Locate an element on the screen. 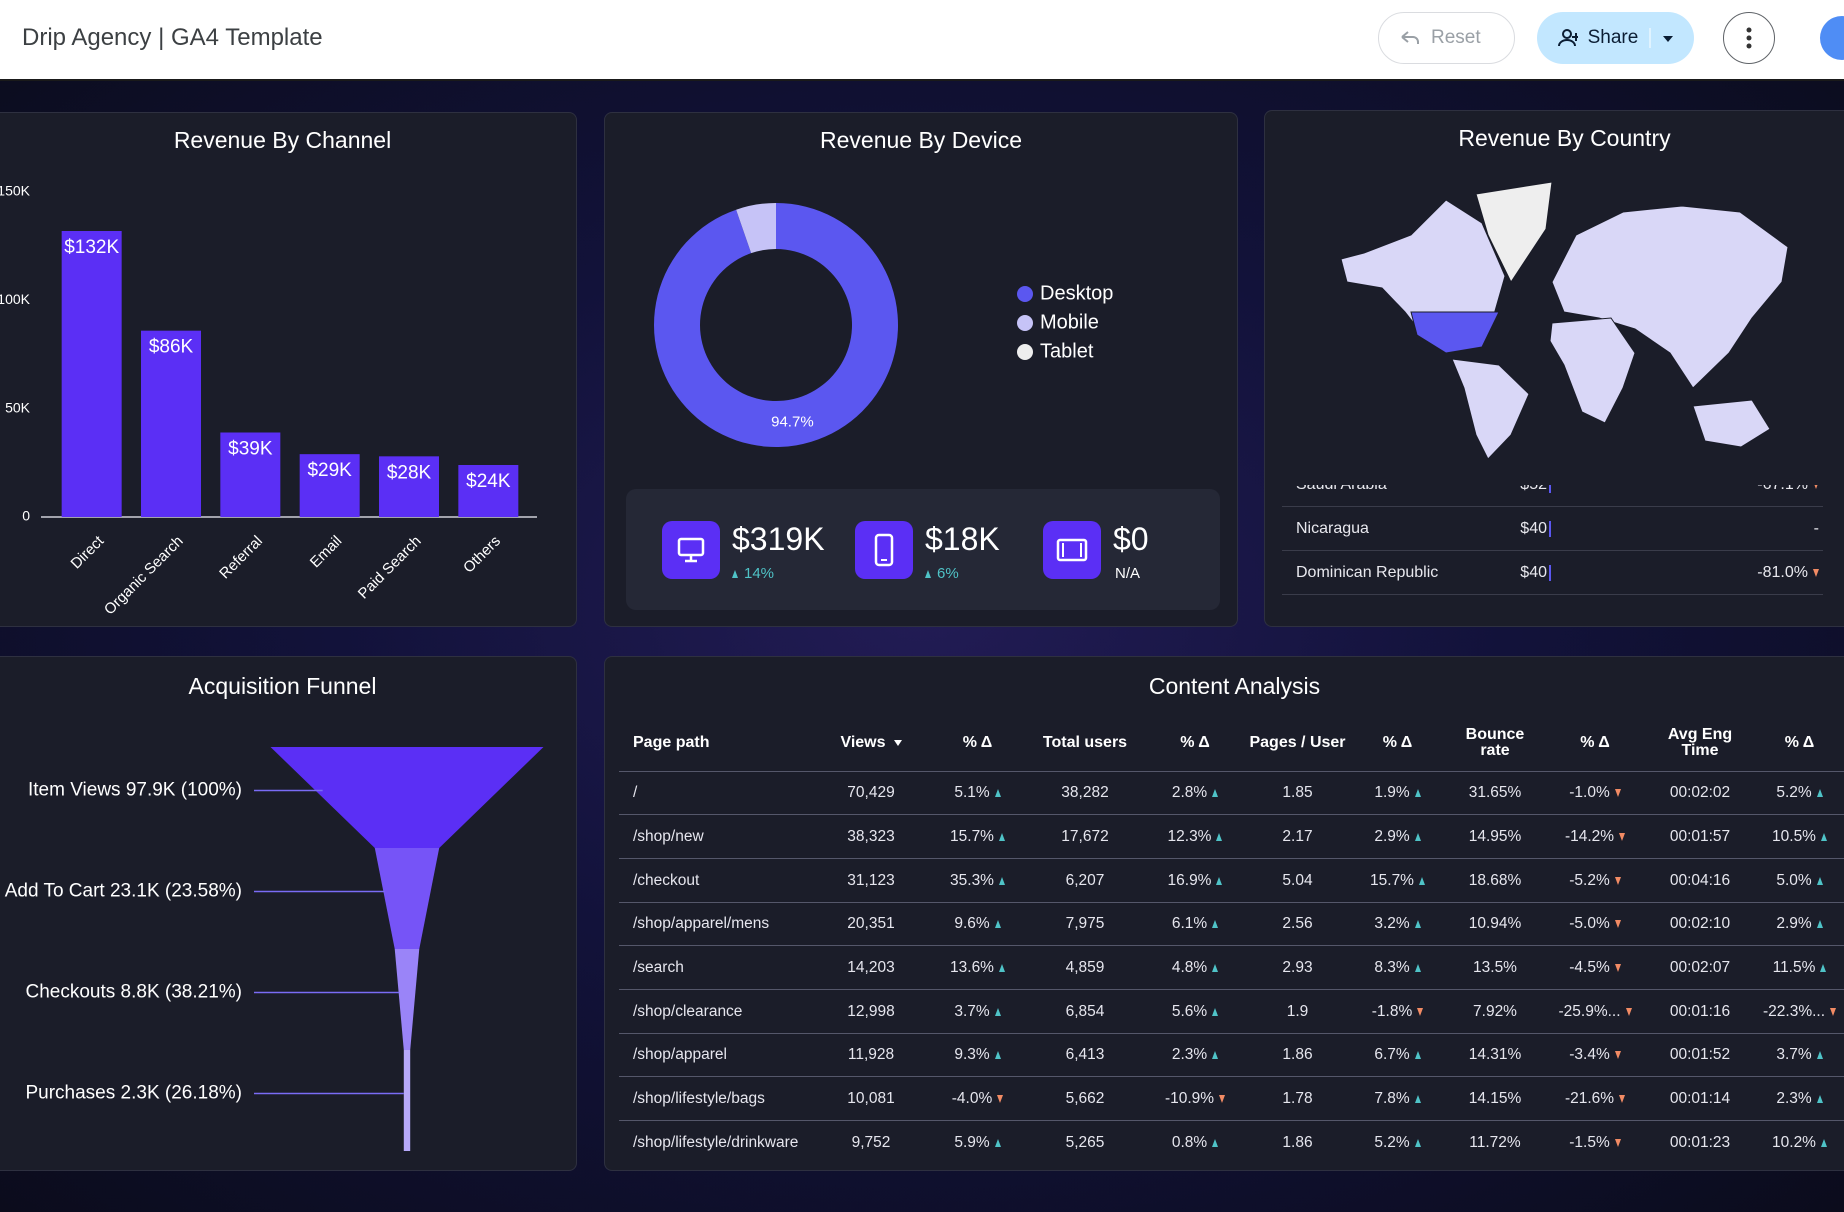 This screenshot has width=1844, height=1212. table-cell: 9.3% is located at coordinates (977, 1054).